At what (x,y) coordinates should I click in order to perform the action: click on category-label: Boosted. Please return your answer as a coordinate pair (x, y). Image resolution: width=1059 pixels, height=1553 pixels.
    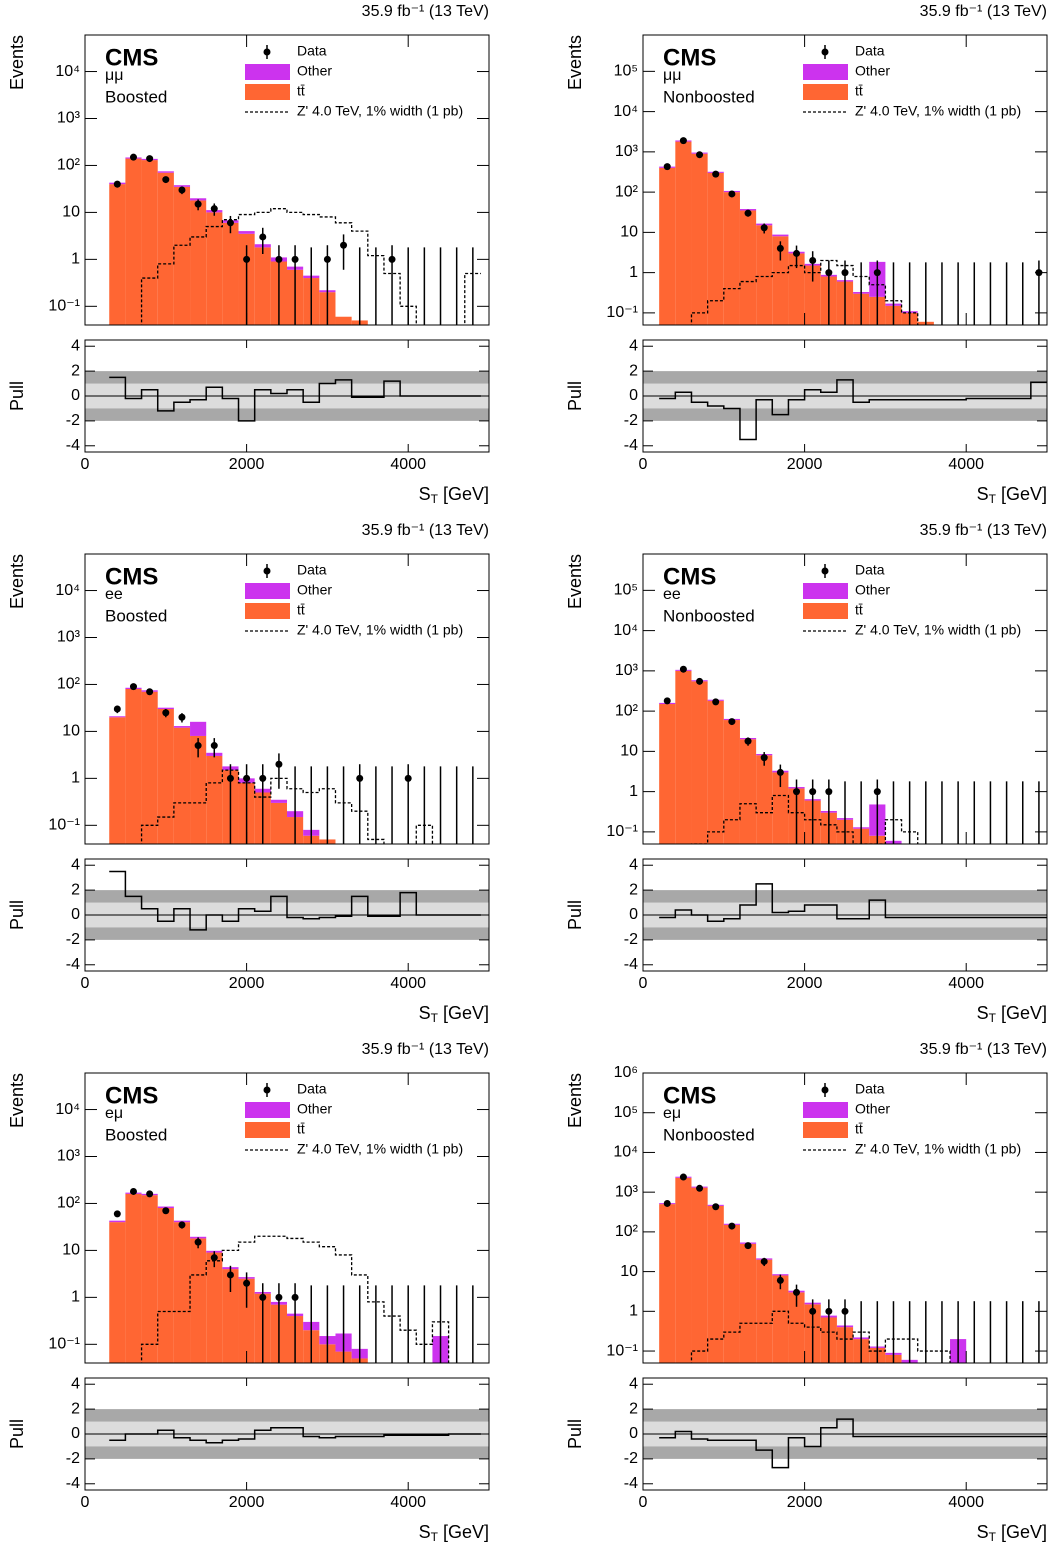
    Looking at the image, I should click on (136, 615).